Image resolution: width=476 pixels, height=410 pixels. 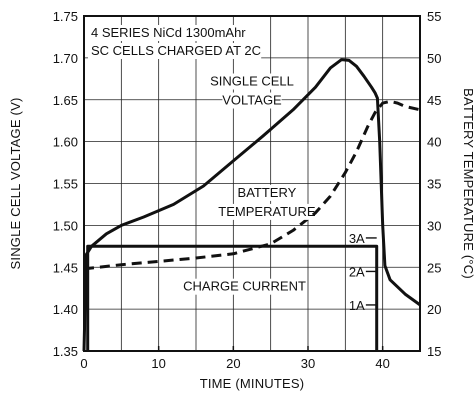 I want to click on x-tick-label: 10, so click(x=158, y=363).